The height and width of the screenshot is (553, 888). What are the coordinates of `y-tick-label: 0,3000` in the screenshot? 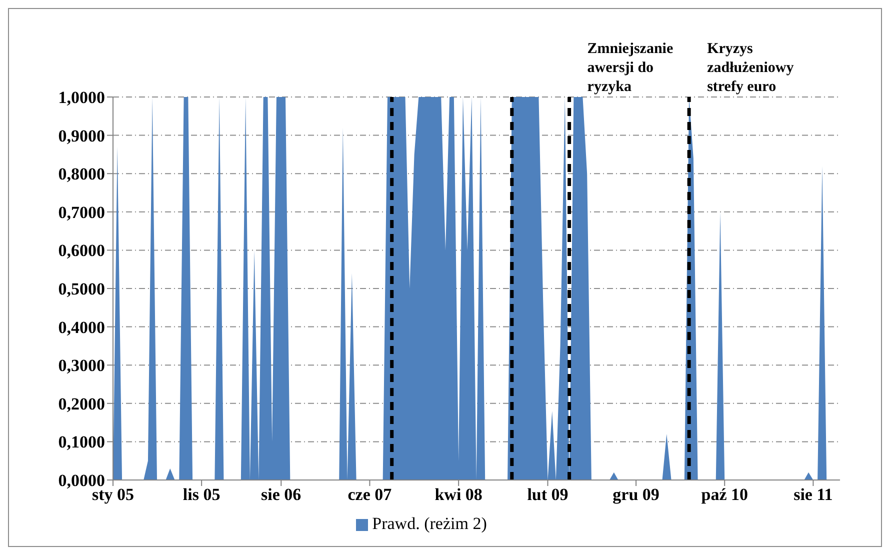 It's located at (81, 366).